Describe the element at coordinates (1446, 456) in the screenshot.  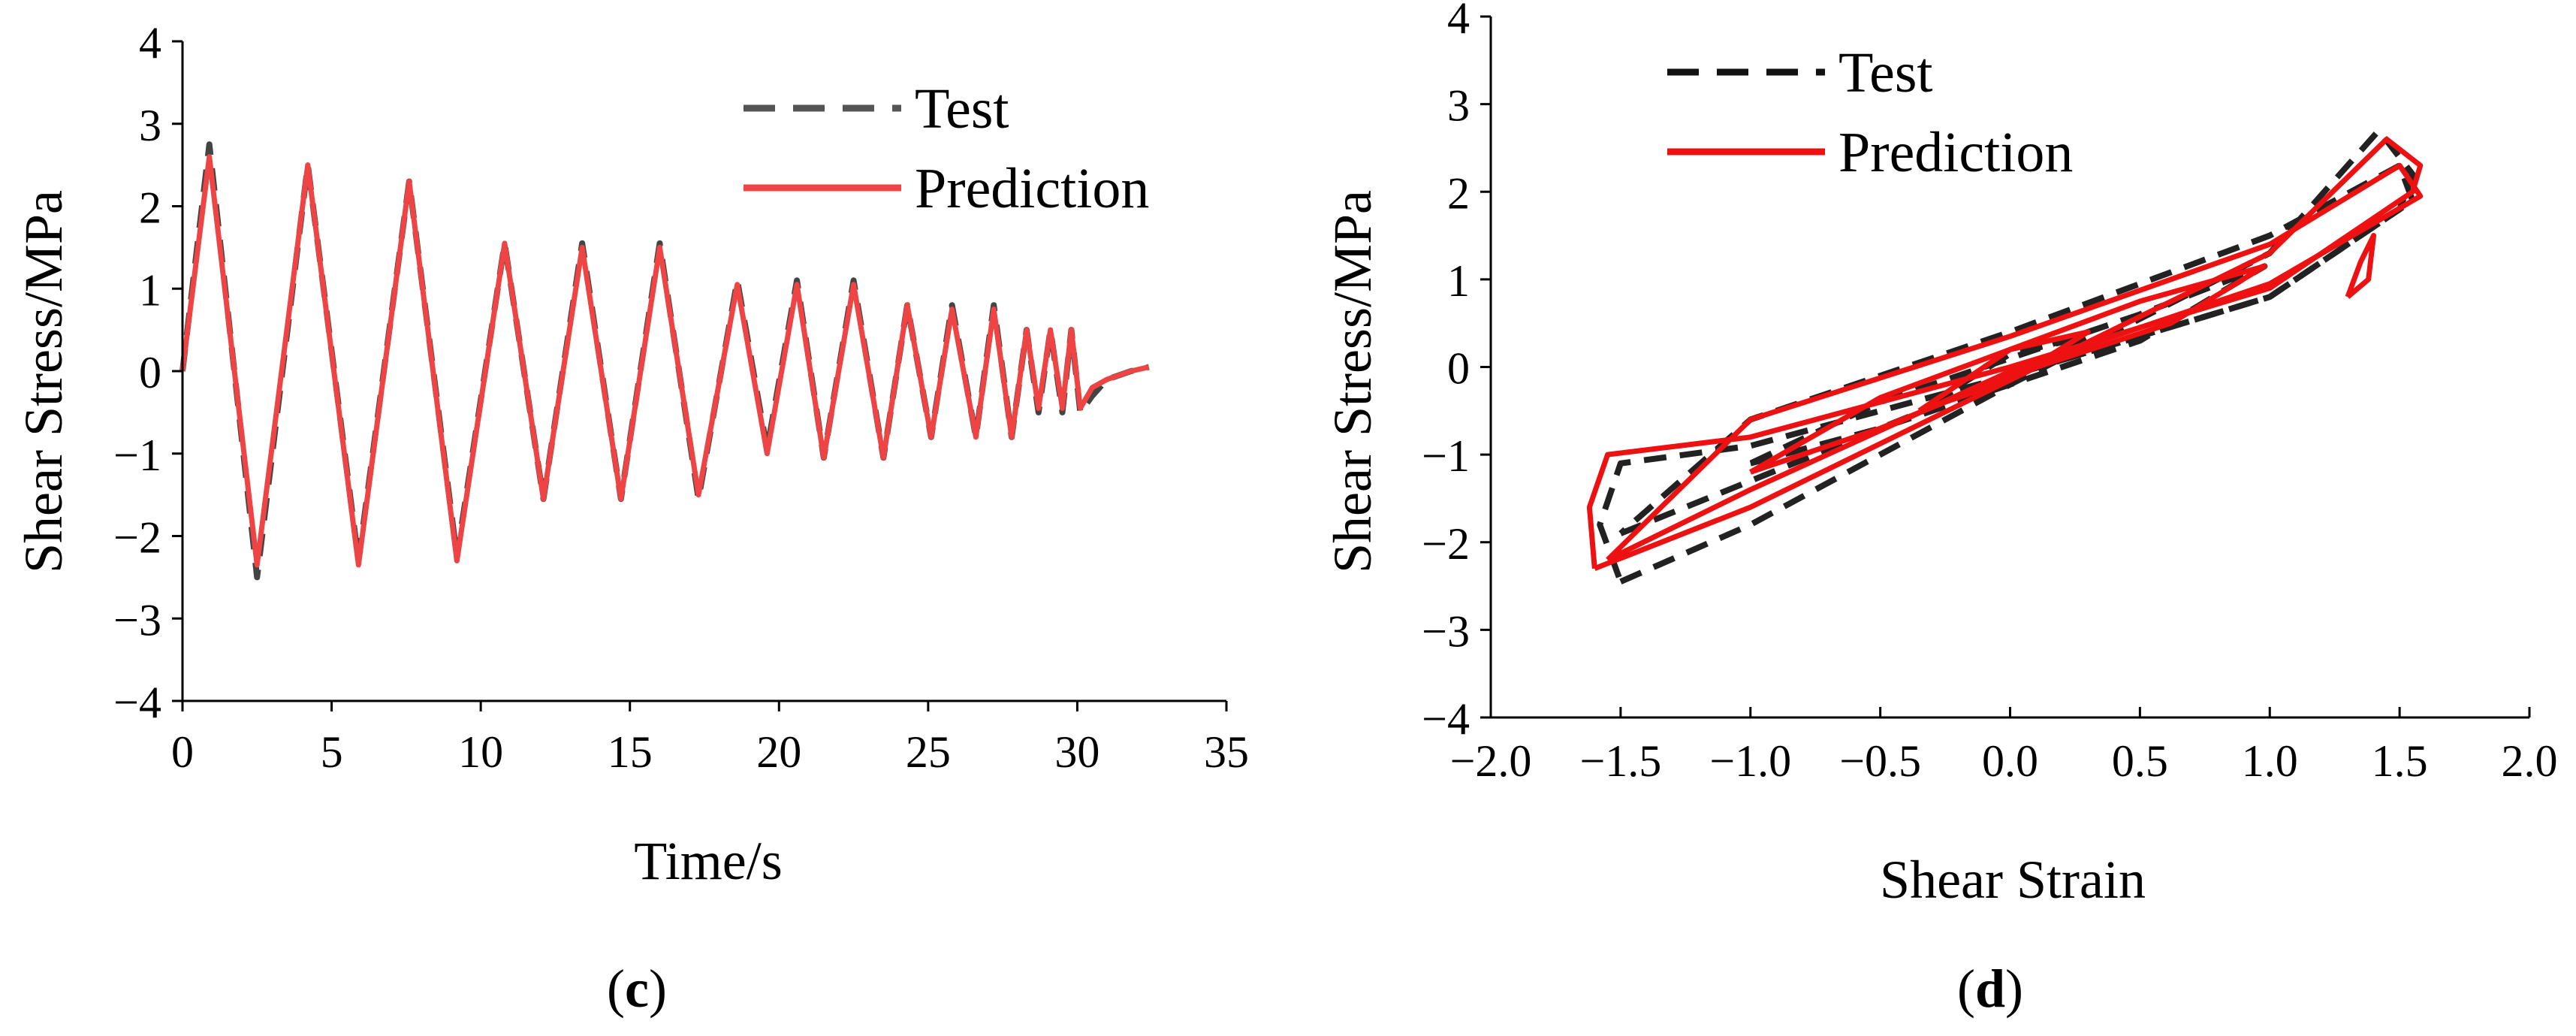
I see `chart-d-y-tick-label: −1` at that location.